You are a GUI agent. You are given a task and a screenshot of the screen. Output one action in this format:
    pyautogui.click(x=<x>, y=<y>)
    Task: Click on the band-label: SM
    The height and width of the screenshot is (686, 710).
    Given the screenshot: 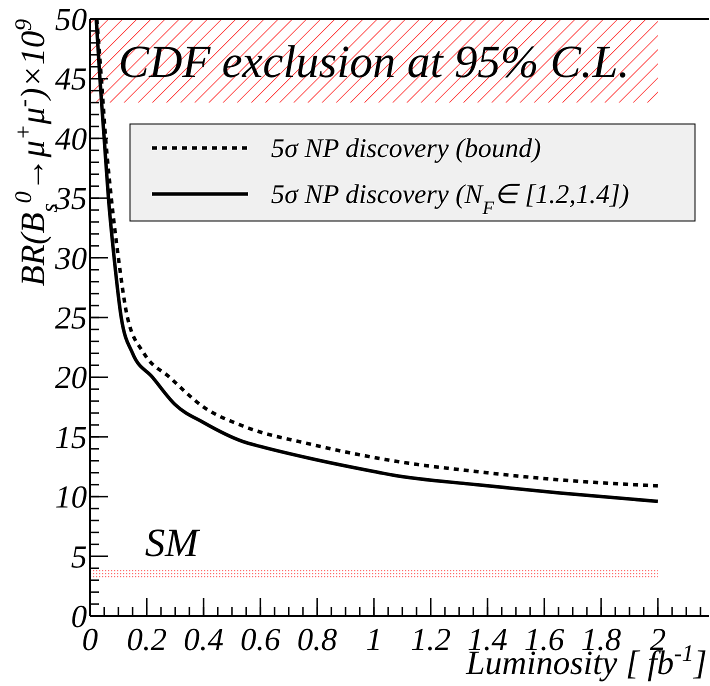 What is the action you would take?
    pyautogui.click(x=173, y=543)
    